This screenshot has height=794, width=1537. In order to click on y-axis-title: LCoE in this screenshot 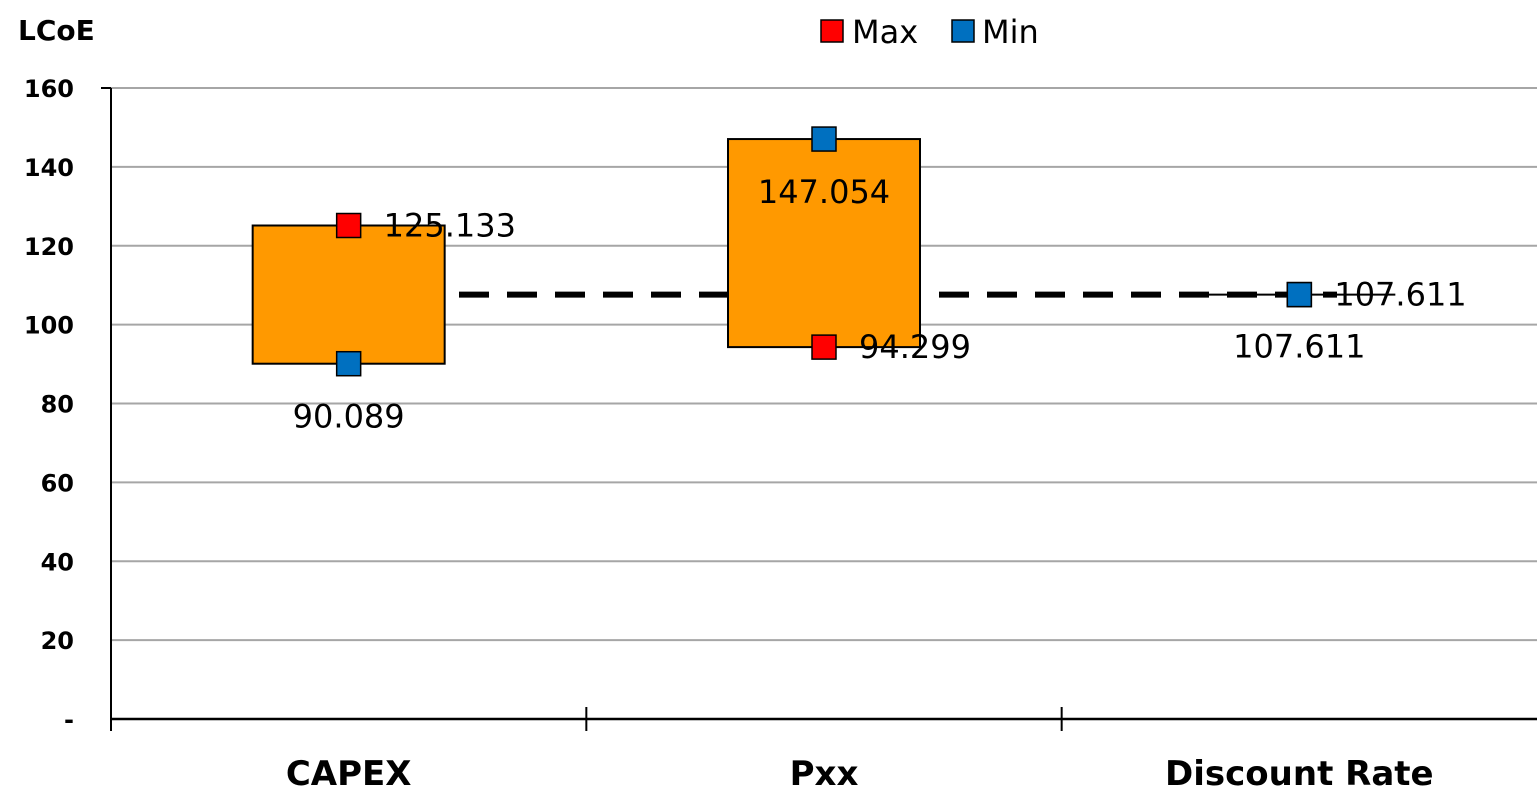, I will do `click(56, 30)`.